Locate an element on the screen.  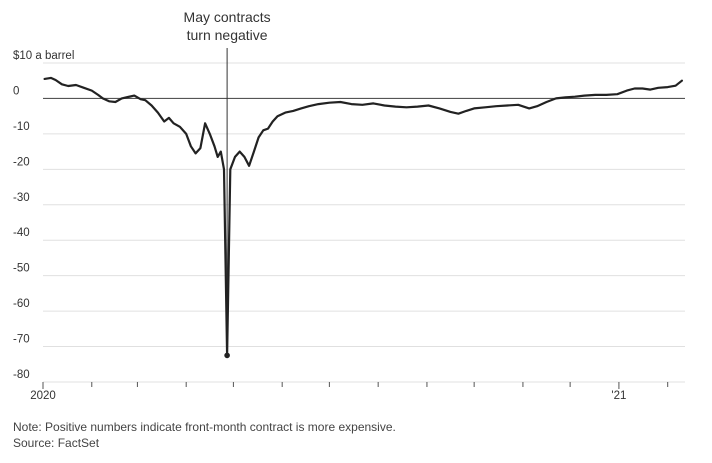
y-tick-label: -20 is located at coordinates (21, 162).